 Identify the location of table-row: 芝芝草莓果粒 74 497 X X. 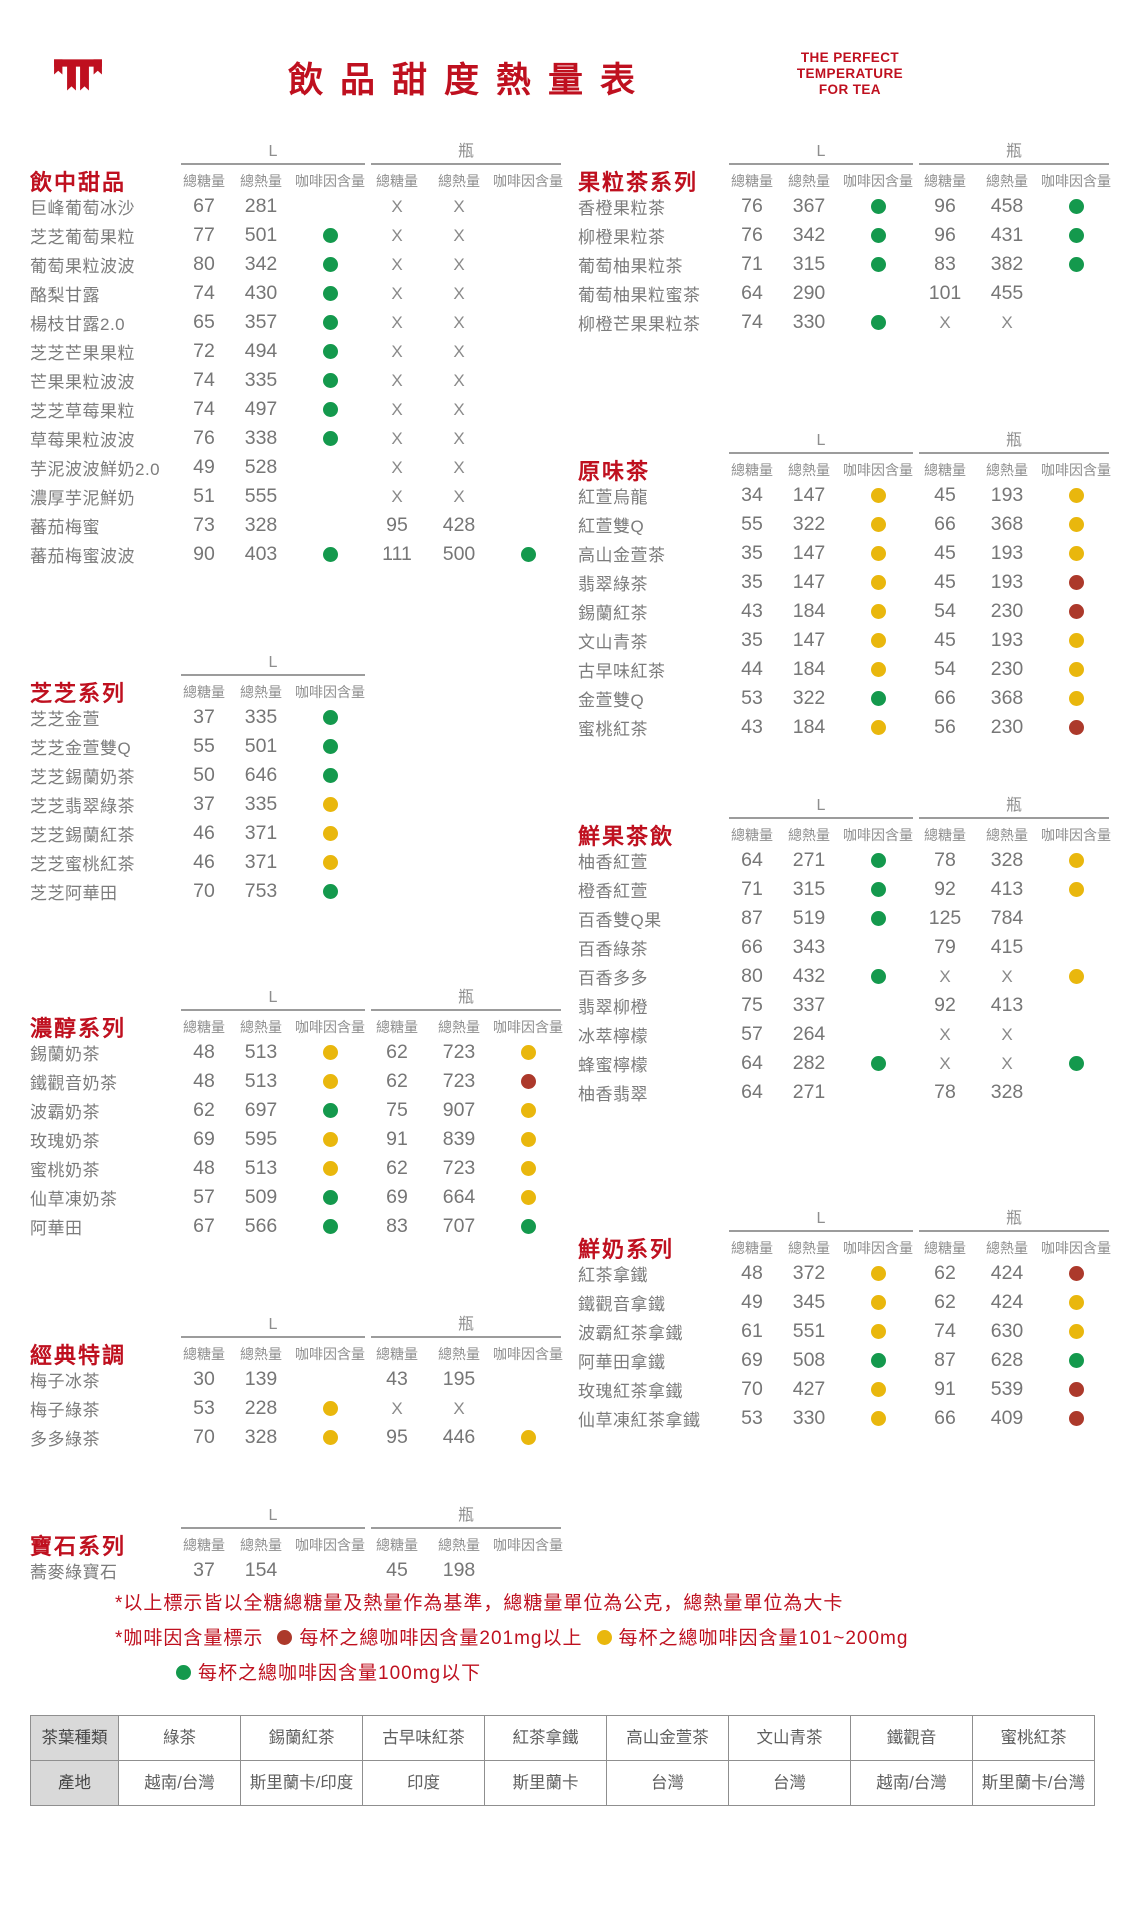
(304, 409).